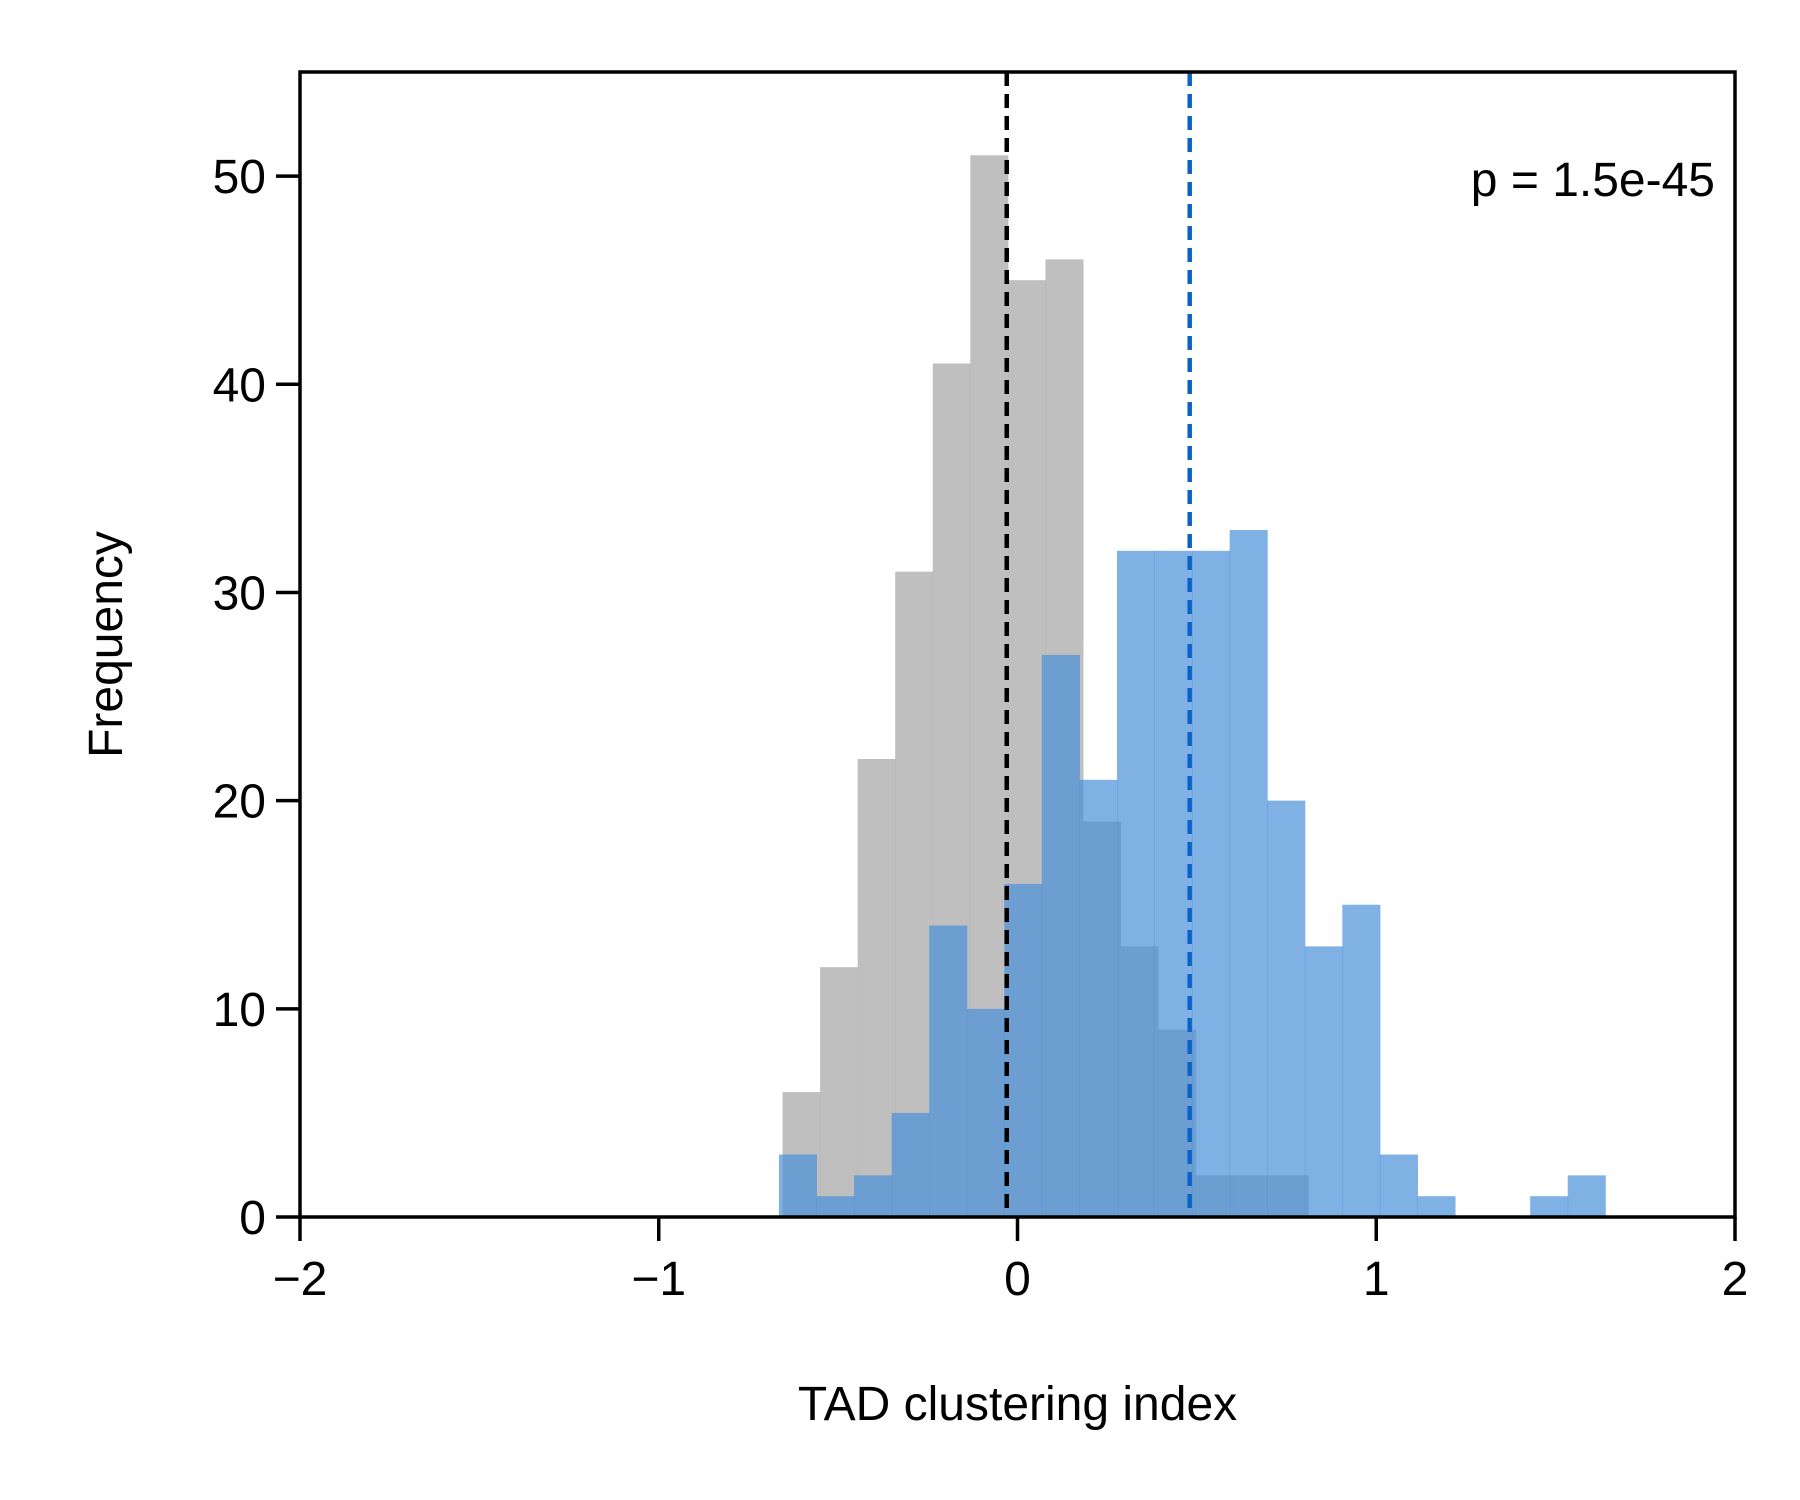 This screenshot has height=1500, width=1800. I want to click on x-tick-label: −1, so click(658, 1279).